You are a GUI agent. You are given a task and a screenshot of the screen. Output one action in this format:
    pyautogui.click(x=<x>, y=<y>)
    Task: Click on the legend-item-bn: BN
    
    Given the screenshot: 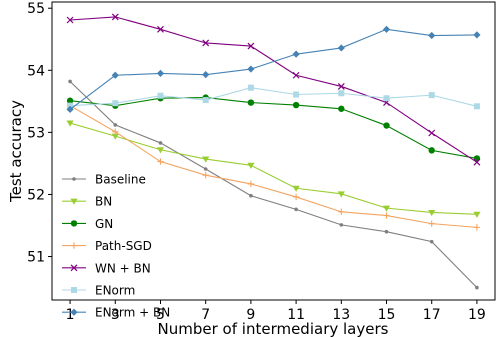 What is the action you would take?
    pyautogui.click(x=87, y=202)
    